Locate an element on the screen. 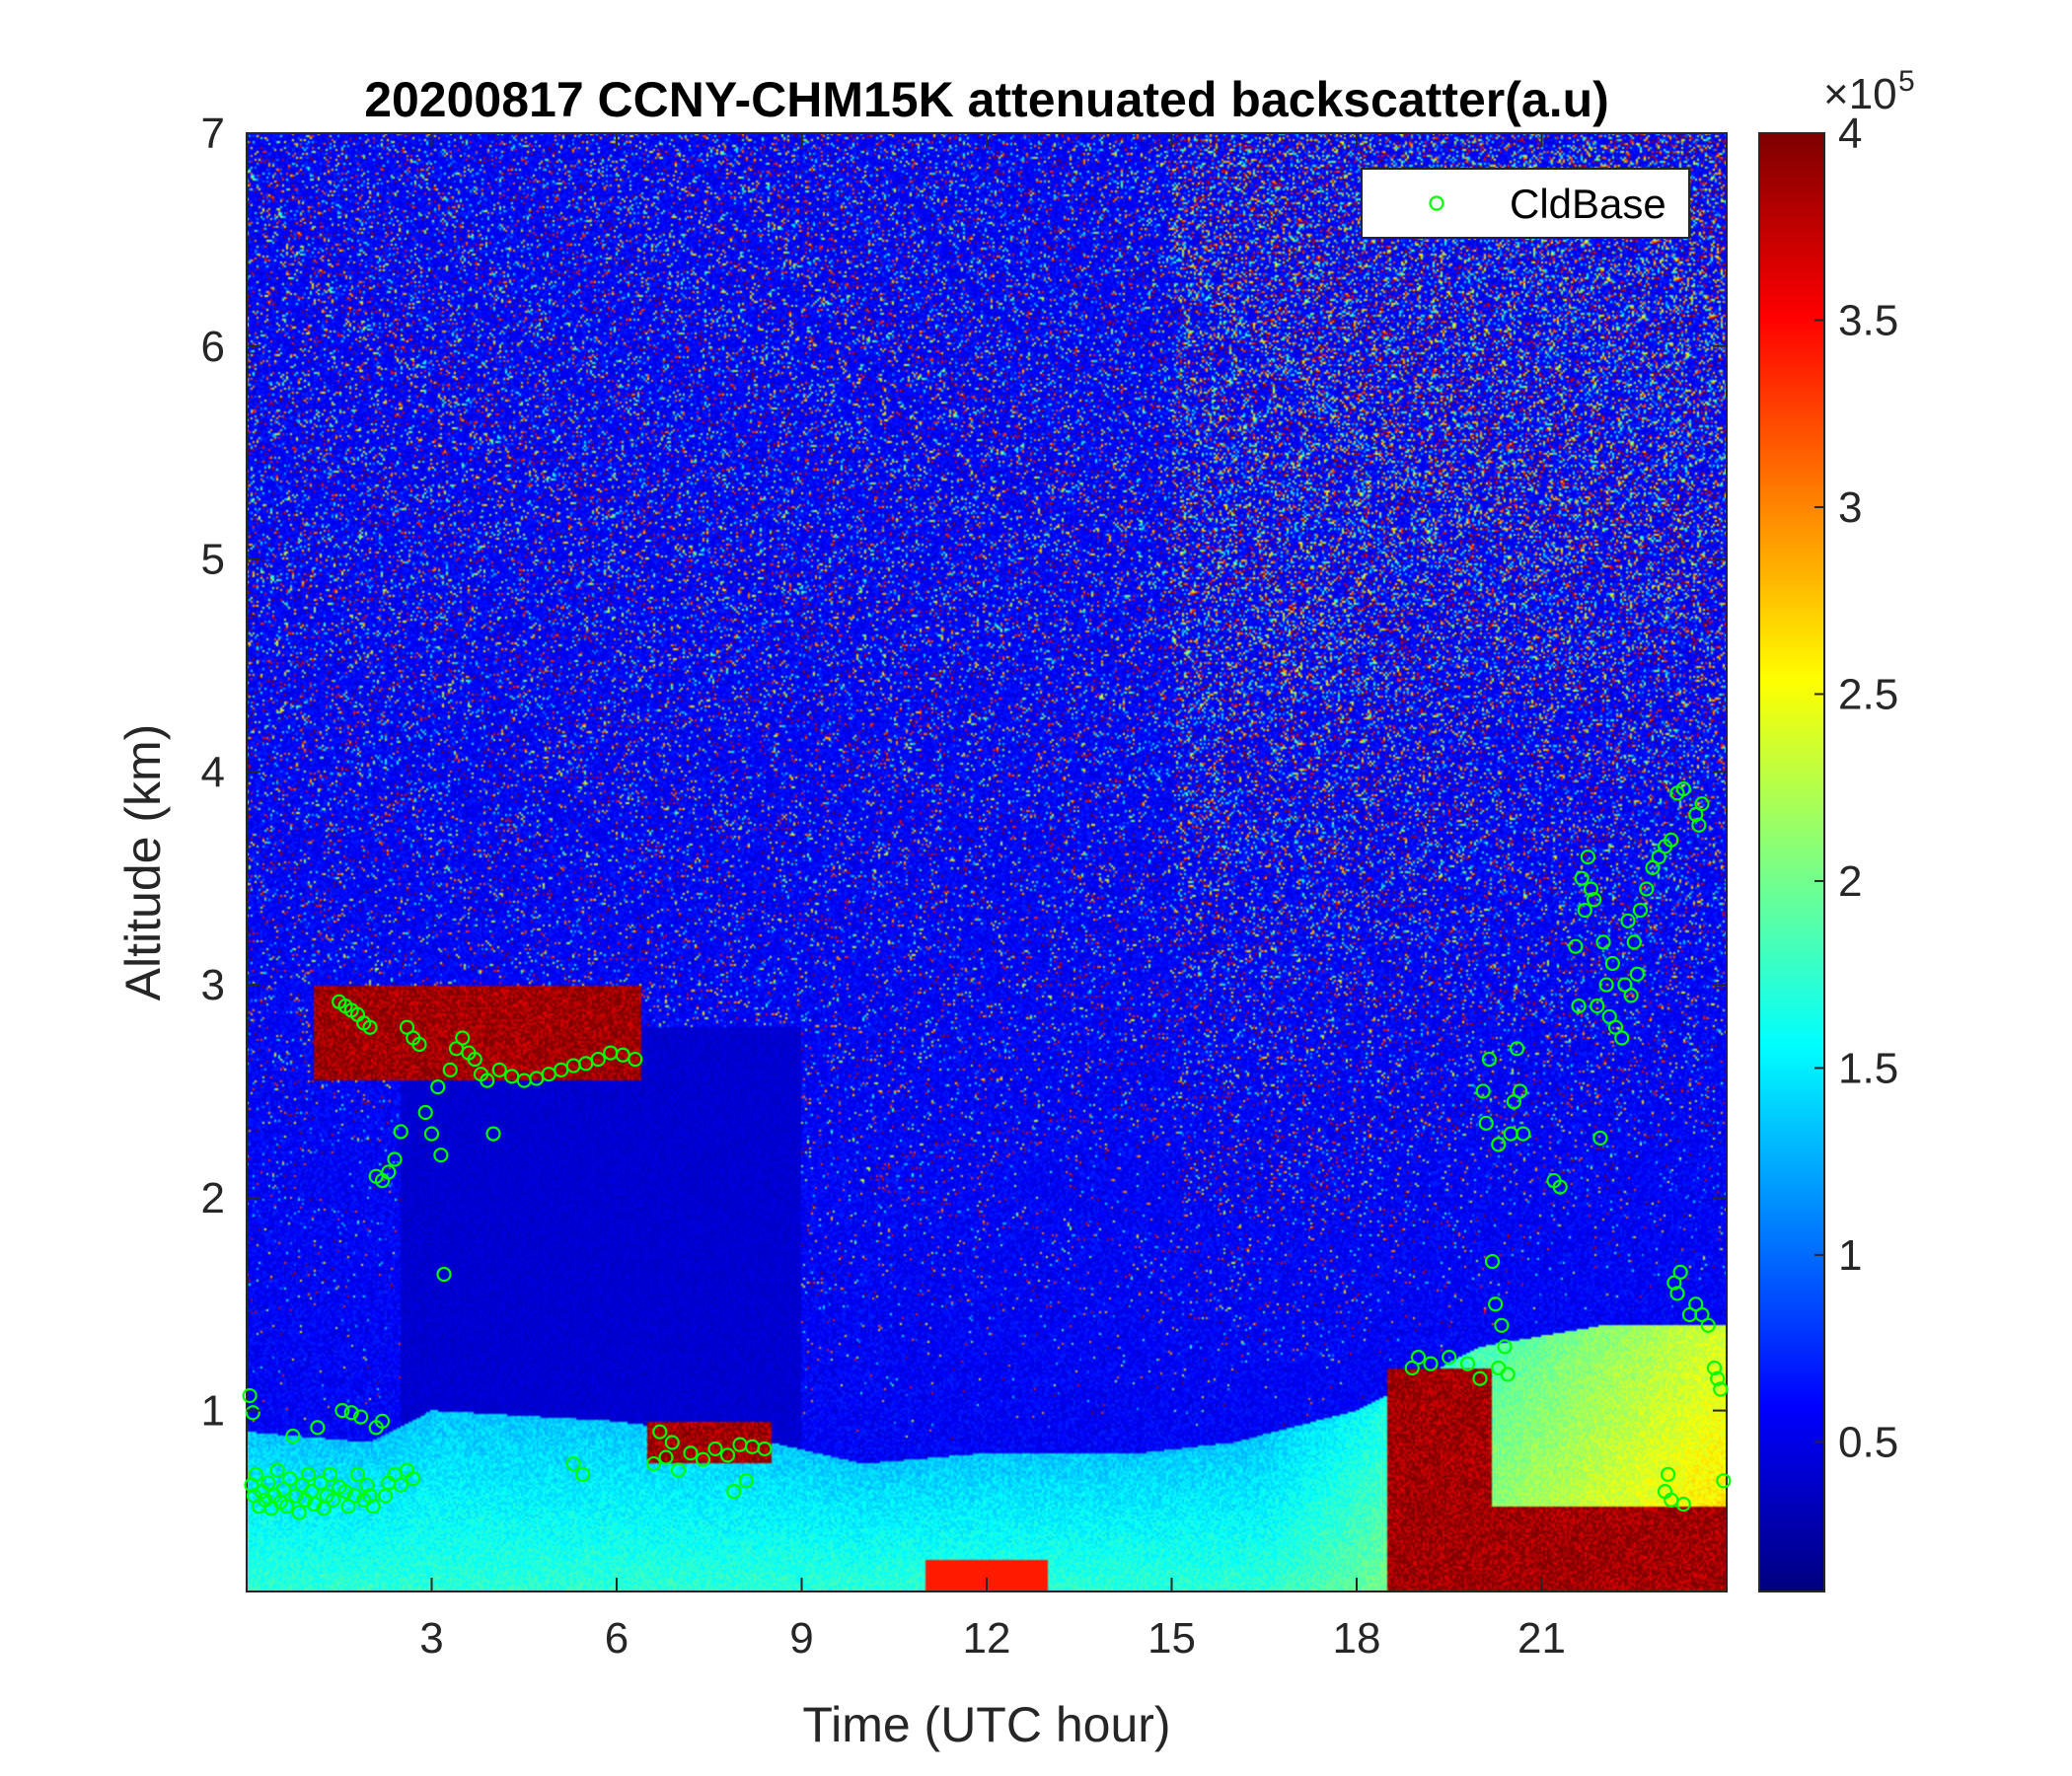  colorbar-border is located at coordinates (1792, 862).